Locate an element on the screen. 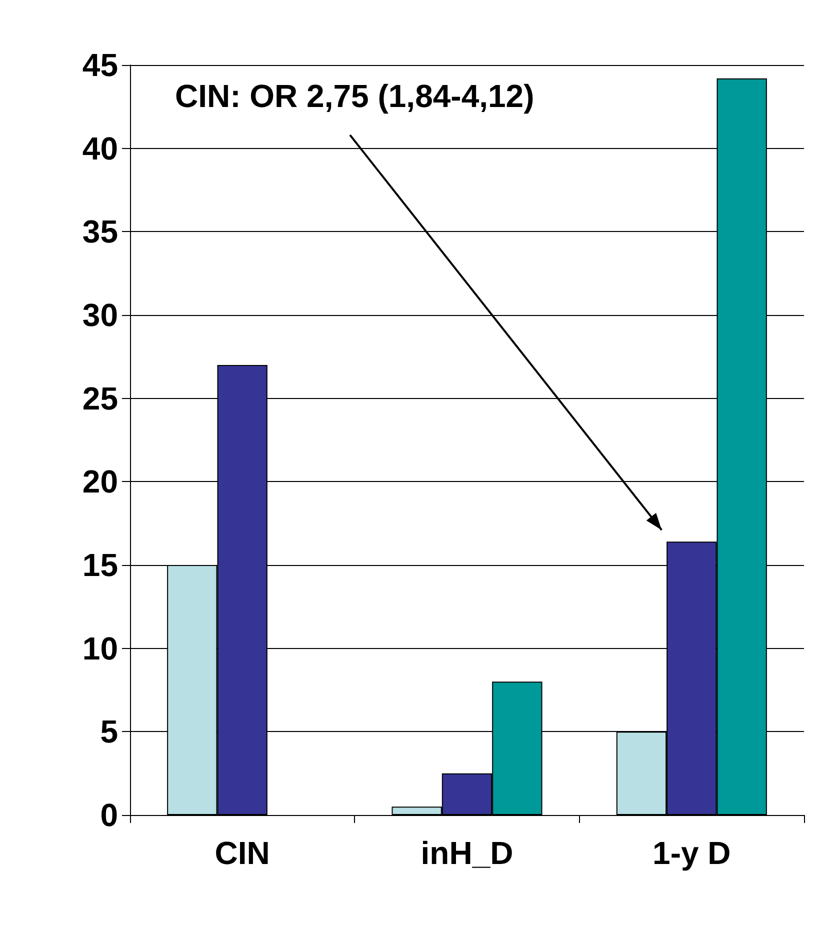 The width and height of the screenshot is (832, 934). y-tick-label: 20 is located at coordinates (100, 482).